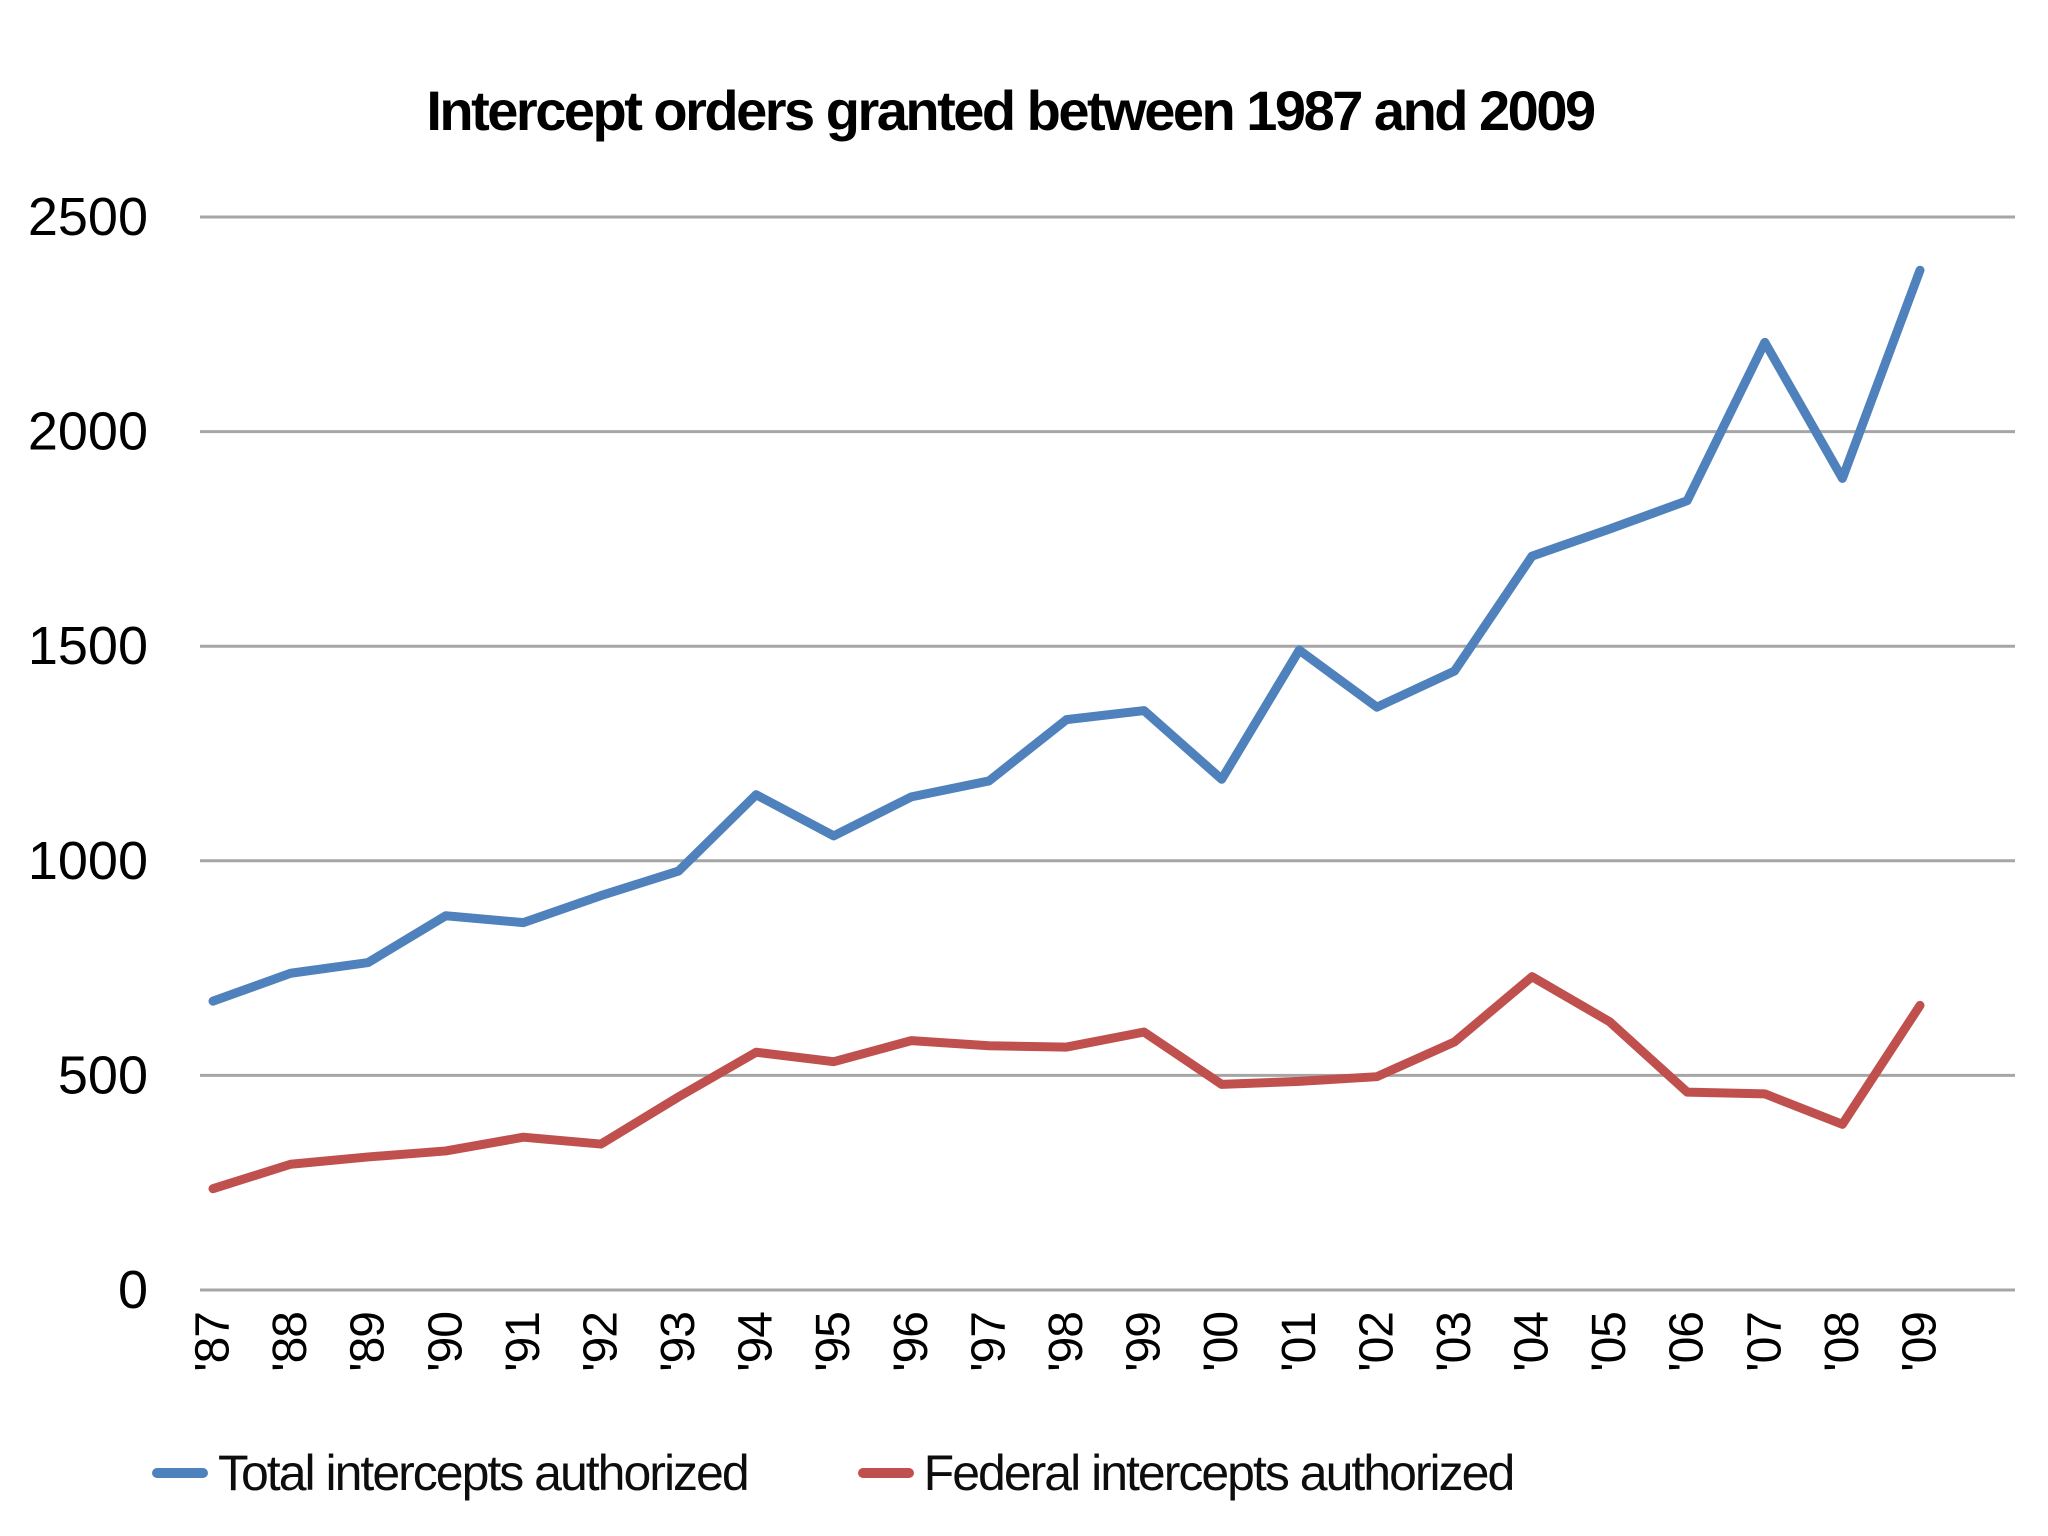  I want to click on x-axis-tick-label: '05, so click(1609, 1342).